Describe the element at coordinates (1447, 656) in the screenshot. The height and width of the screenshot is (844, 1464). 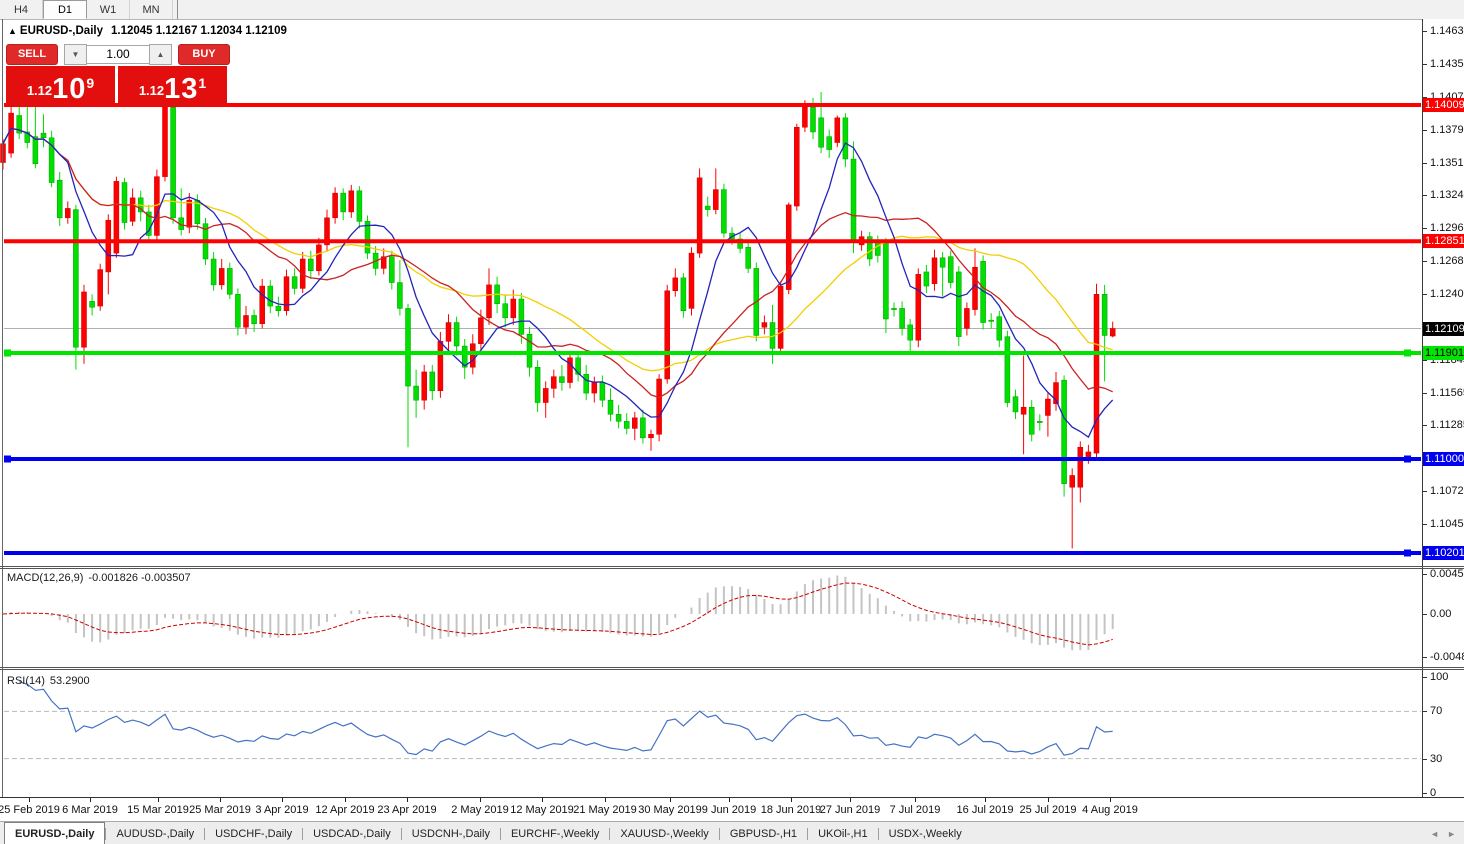
I see `macd-tick-label: -0.004806` at that location.